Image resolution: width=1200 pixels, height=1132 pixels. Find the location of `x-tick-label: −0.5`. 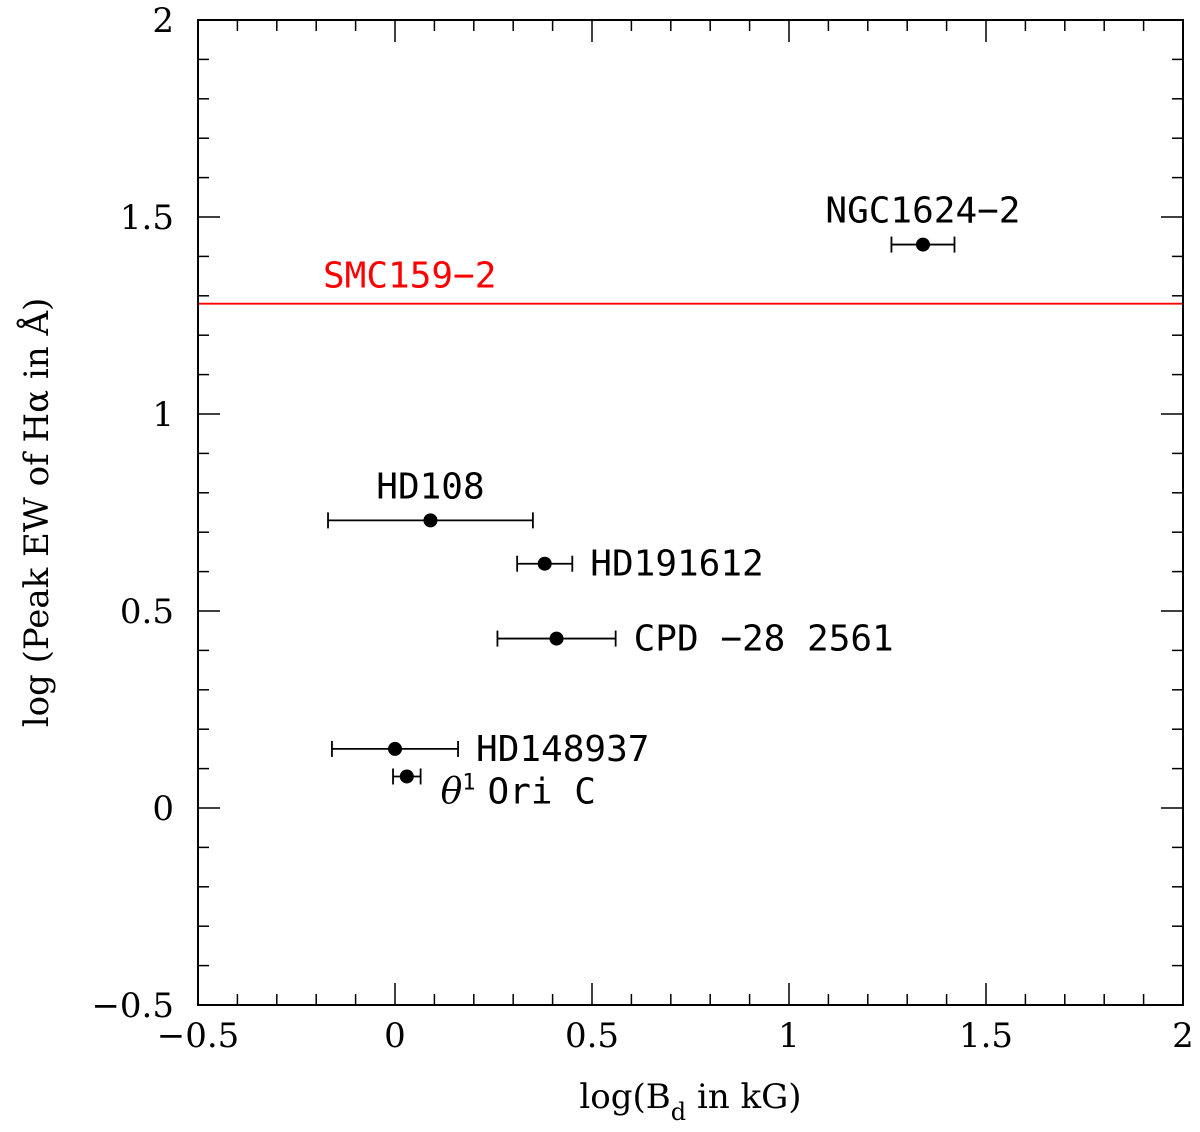

x-tick-label: −0.5 is located at coordinates (198, 1036).